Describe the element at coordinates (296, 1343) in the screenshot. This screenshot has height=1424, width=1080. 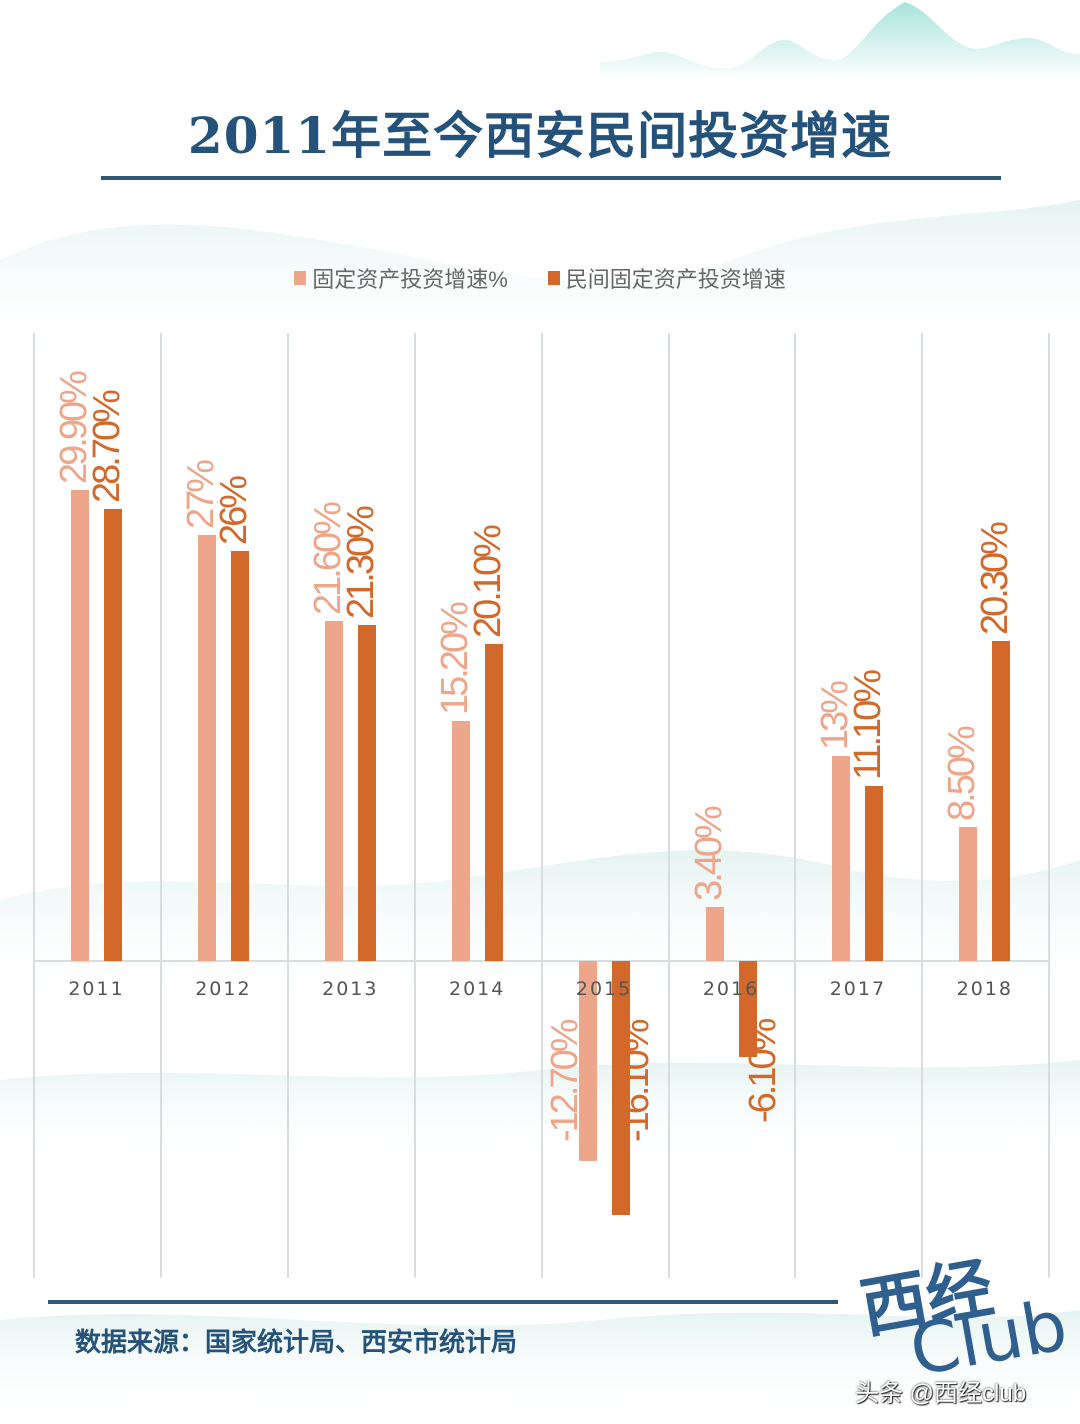
I see `data-source-note: 数据来源：国家统计局、西安市统计局` at that location.